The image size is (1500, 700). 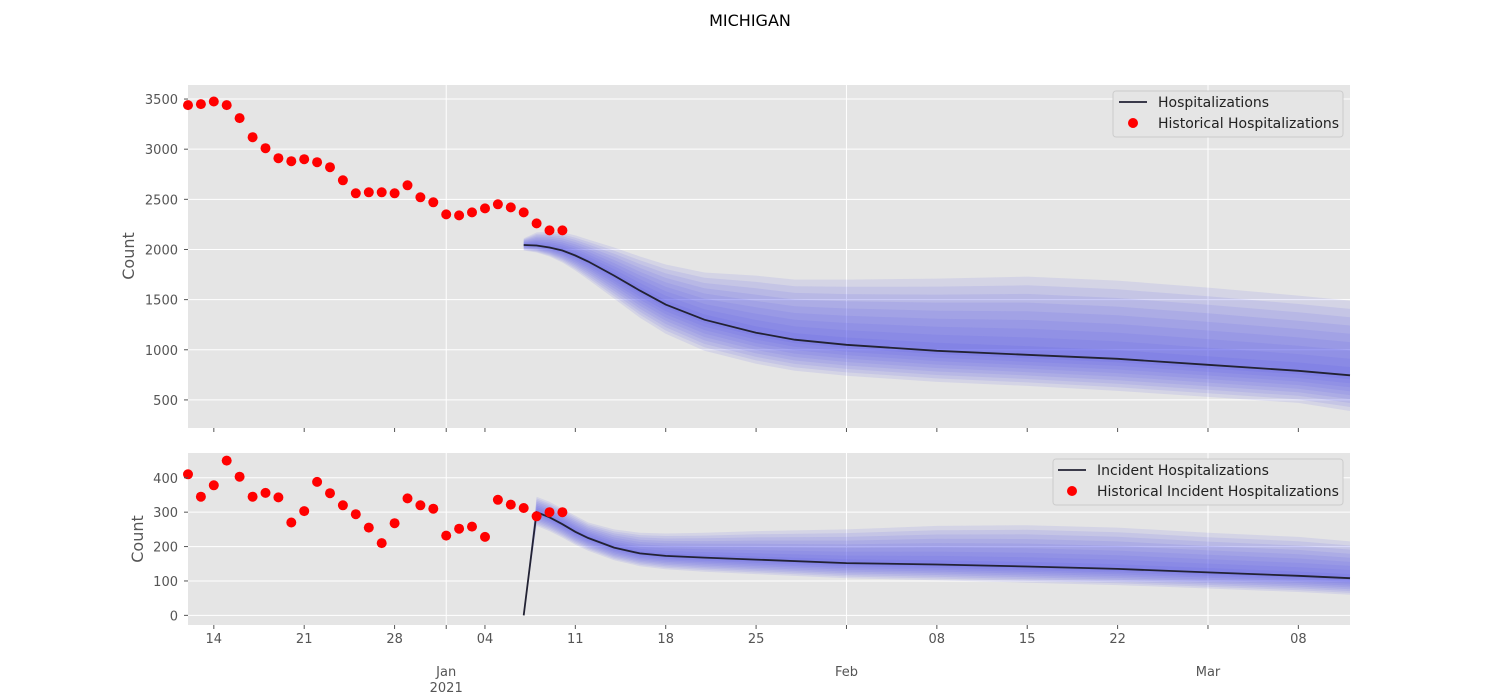 I want to click on x-minor-tick-label: 22, so click(x=1117, y=639).